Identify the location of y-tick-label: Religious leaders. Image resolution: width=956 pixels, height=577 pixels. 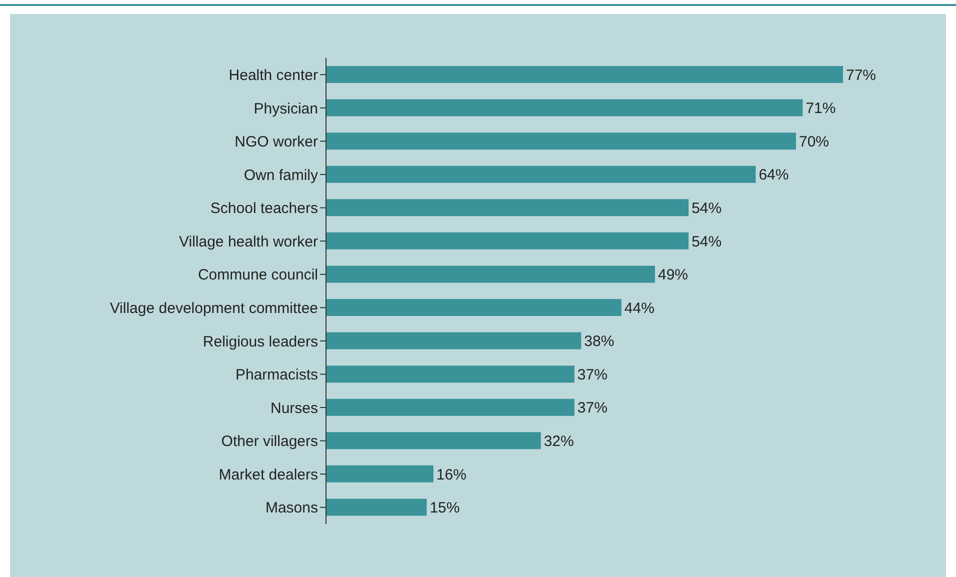
(260, 341).